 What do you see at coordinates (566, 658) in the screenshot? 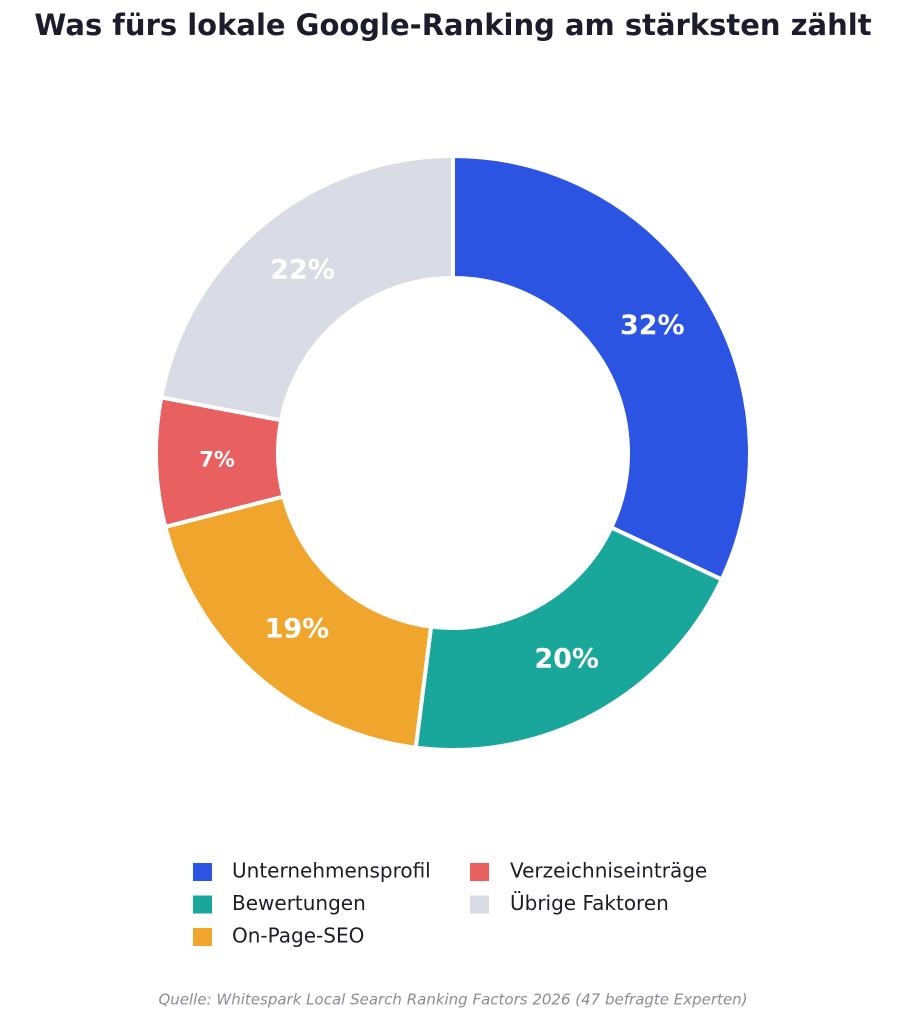
I see `slice-label: 20%` at bounding box center [566, 658].